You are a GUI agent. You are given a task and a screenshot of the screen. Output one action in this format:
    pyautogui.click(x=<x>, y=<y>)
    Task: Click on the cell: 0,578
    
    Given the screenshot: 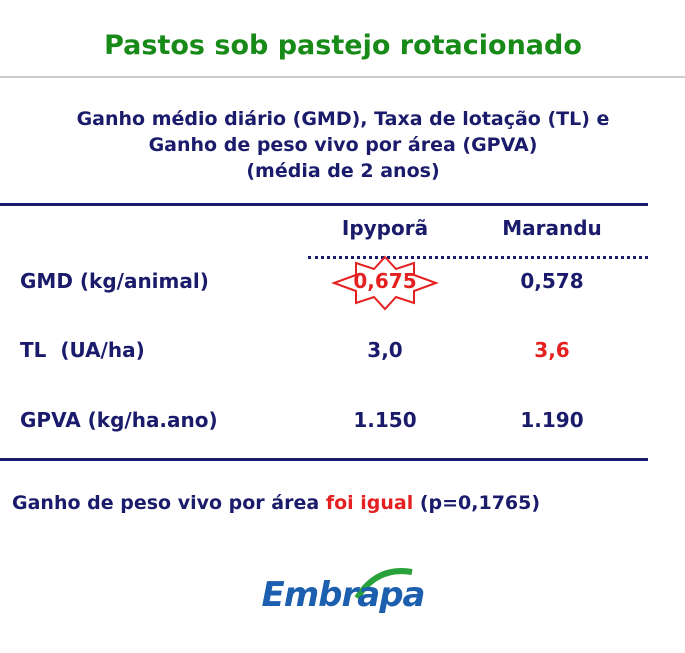 What is the action you would take?
    pyautogui.click(x=552, y=281)
    